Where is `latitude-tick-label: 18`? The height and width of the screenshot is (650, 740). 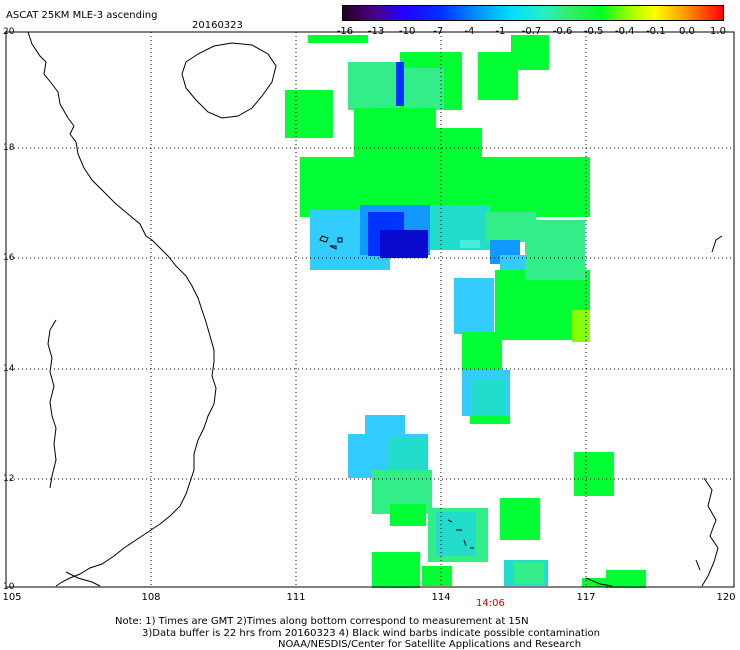
latitude-tick-label: 18 is located at coordinates (9, 148).